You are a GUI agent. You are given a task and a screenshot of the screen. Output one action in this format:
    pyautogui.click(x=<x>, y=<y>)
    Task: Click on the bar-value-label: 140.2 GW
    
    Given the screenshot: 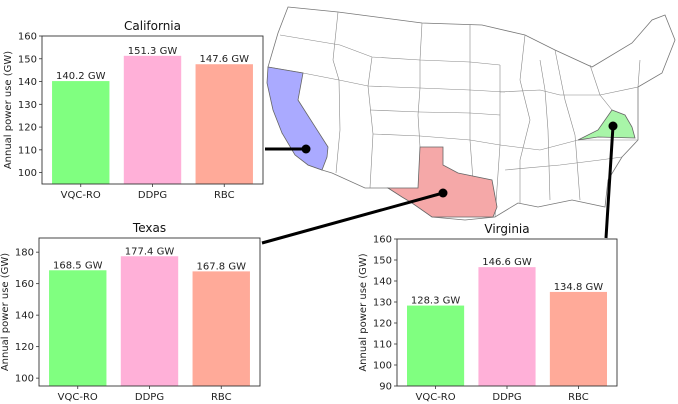 What is the action you would take?
    pyautogui.click(x=81, y=76)
    